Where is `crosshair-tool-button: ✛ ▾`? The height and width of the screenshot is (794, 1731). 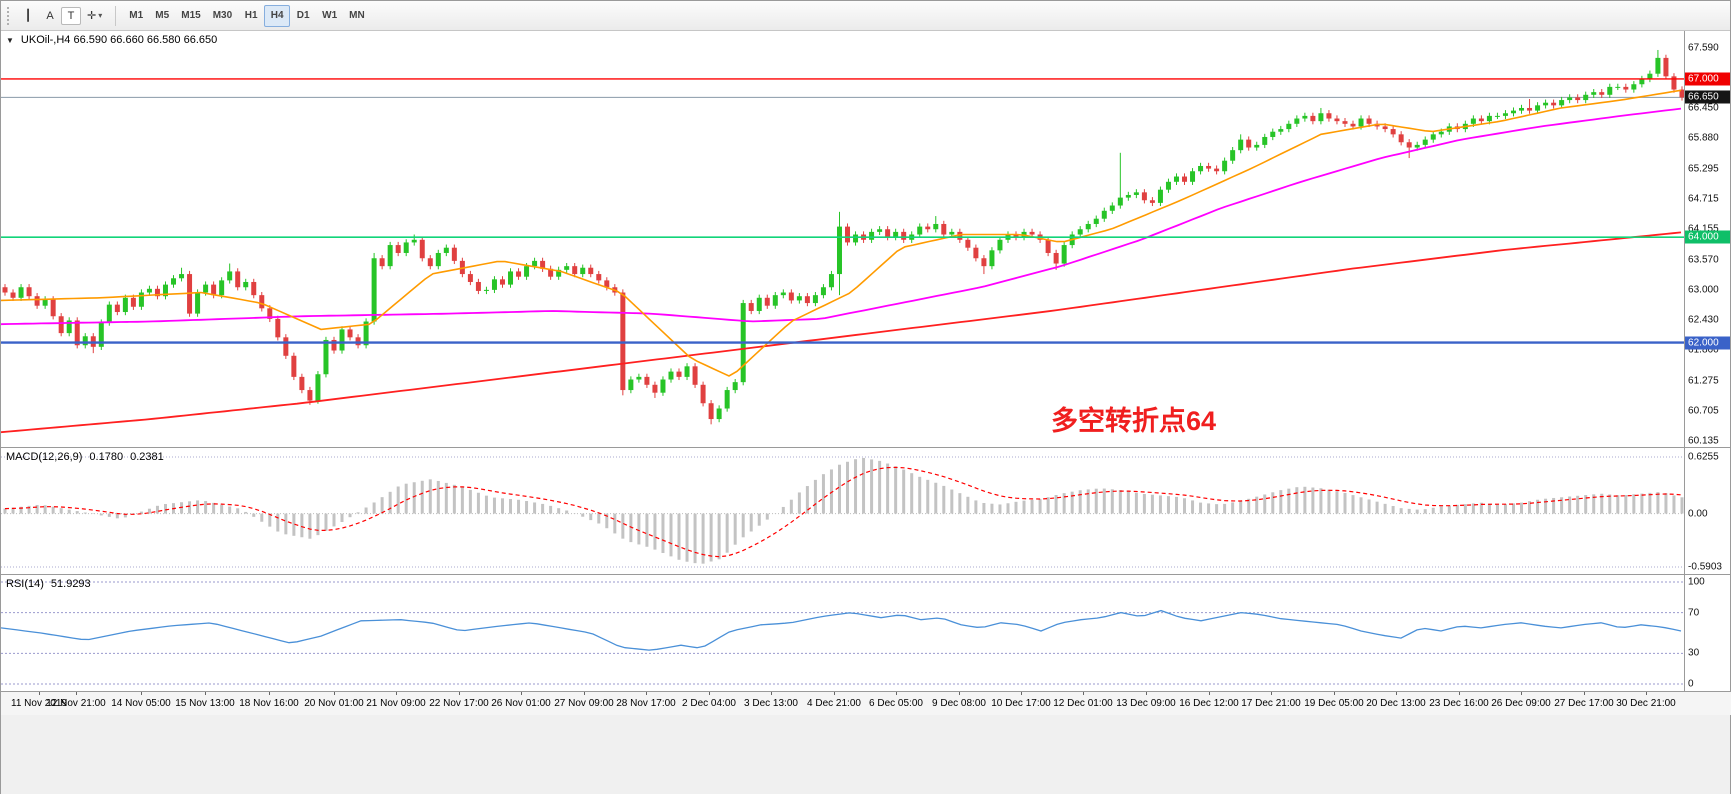 crosshair-tool-button: ✛ ▾ is located at coordinates (94, 16).